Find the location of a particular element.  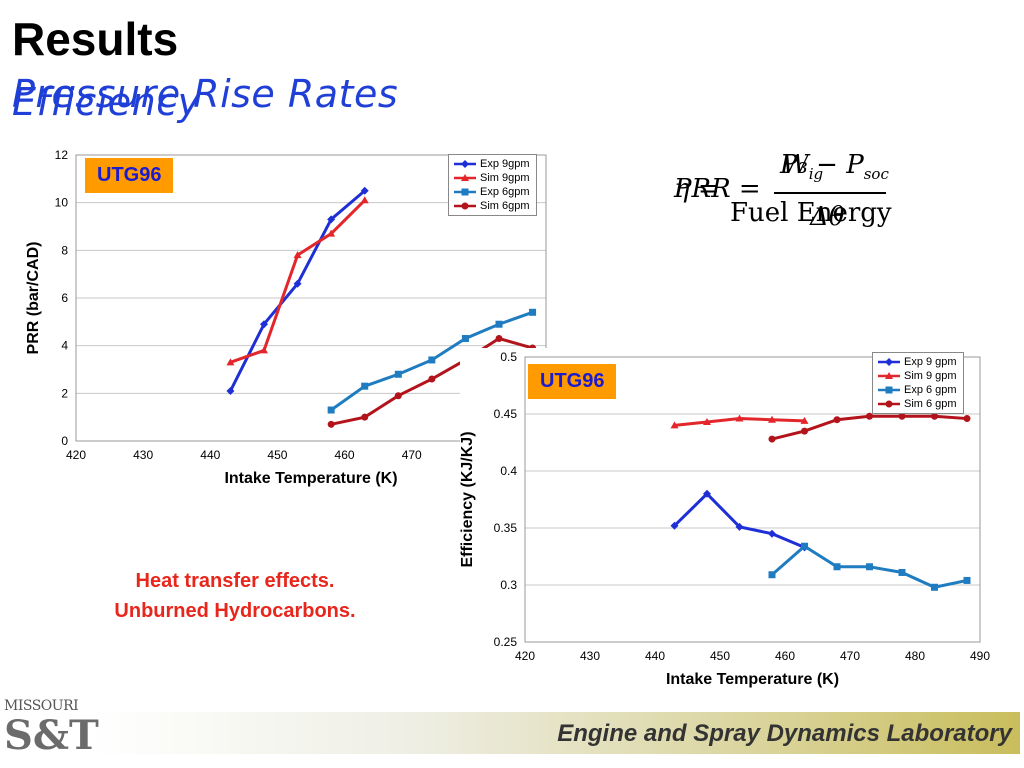

y-tick-label: 8 is located at coordinates (64, 250).